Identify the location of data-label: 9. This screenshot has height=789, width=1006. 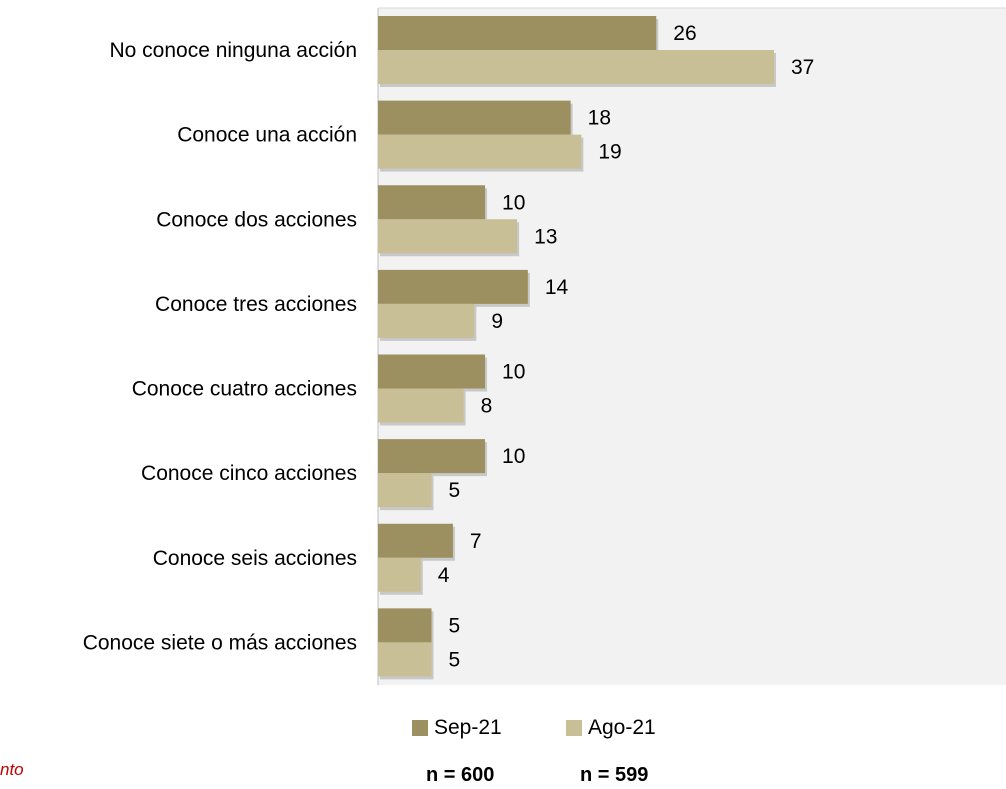
(497, 321).